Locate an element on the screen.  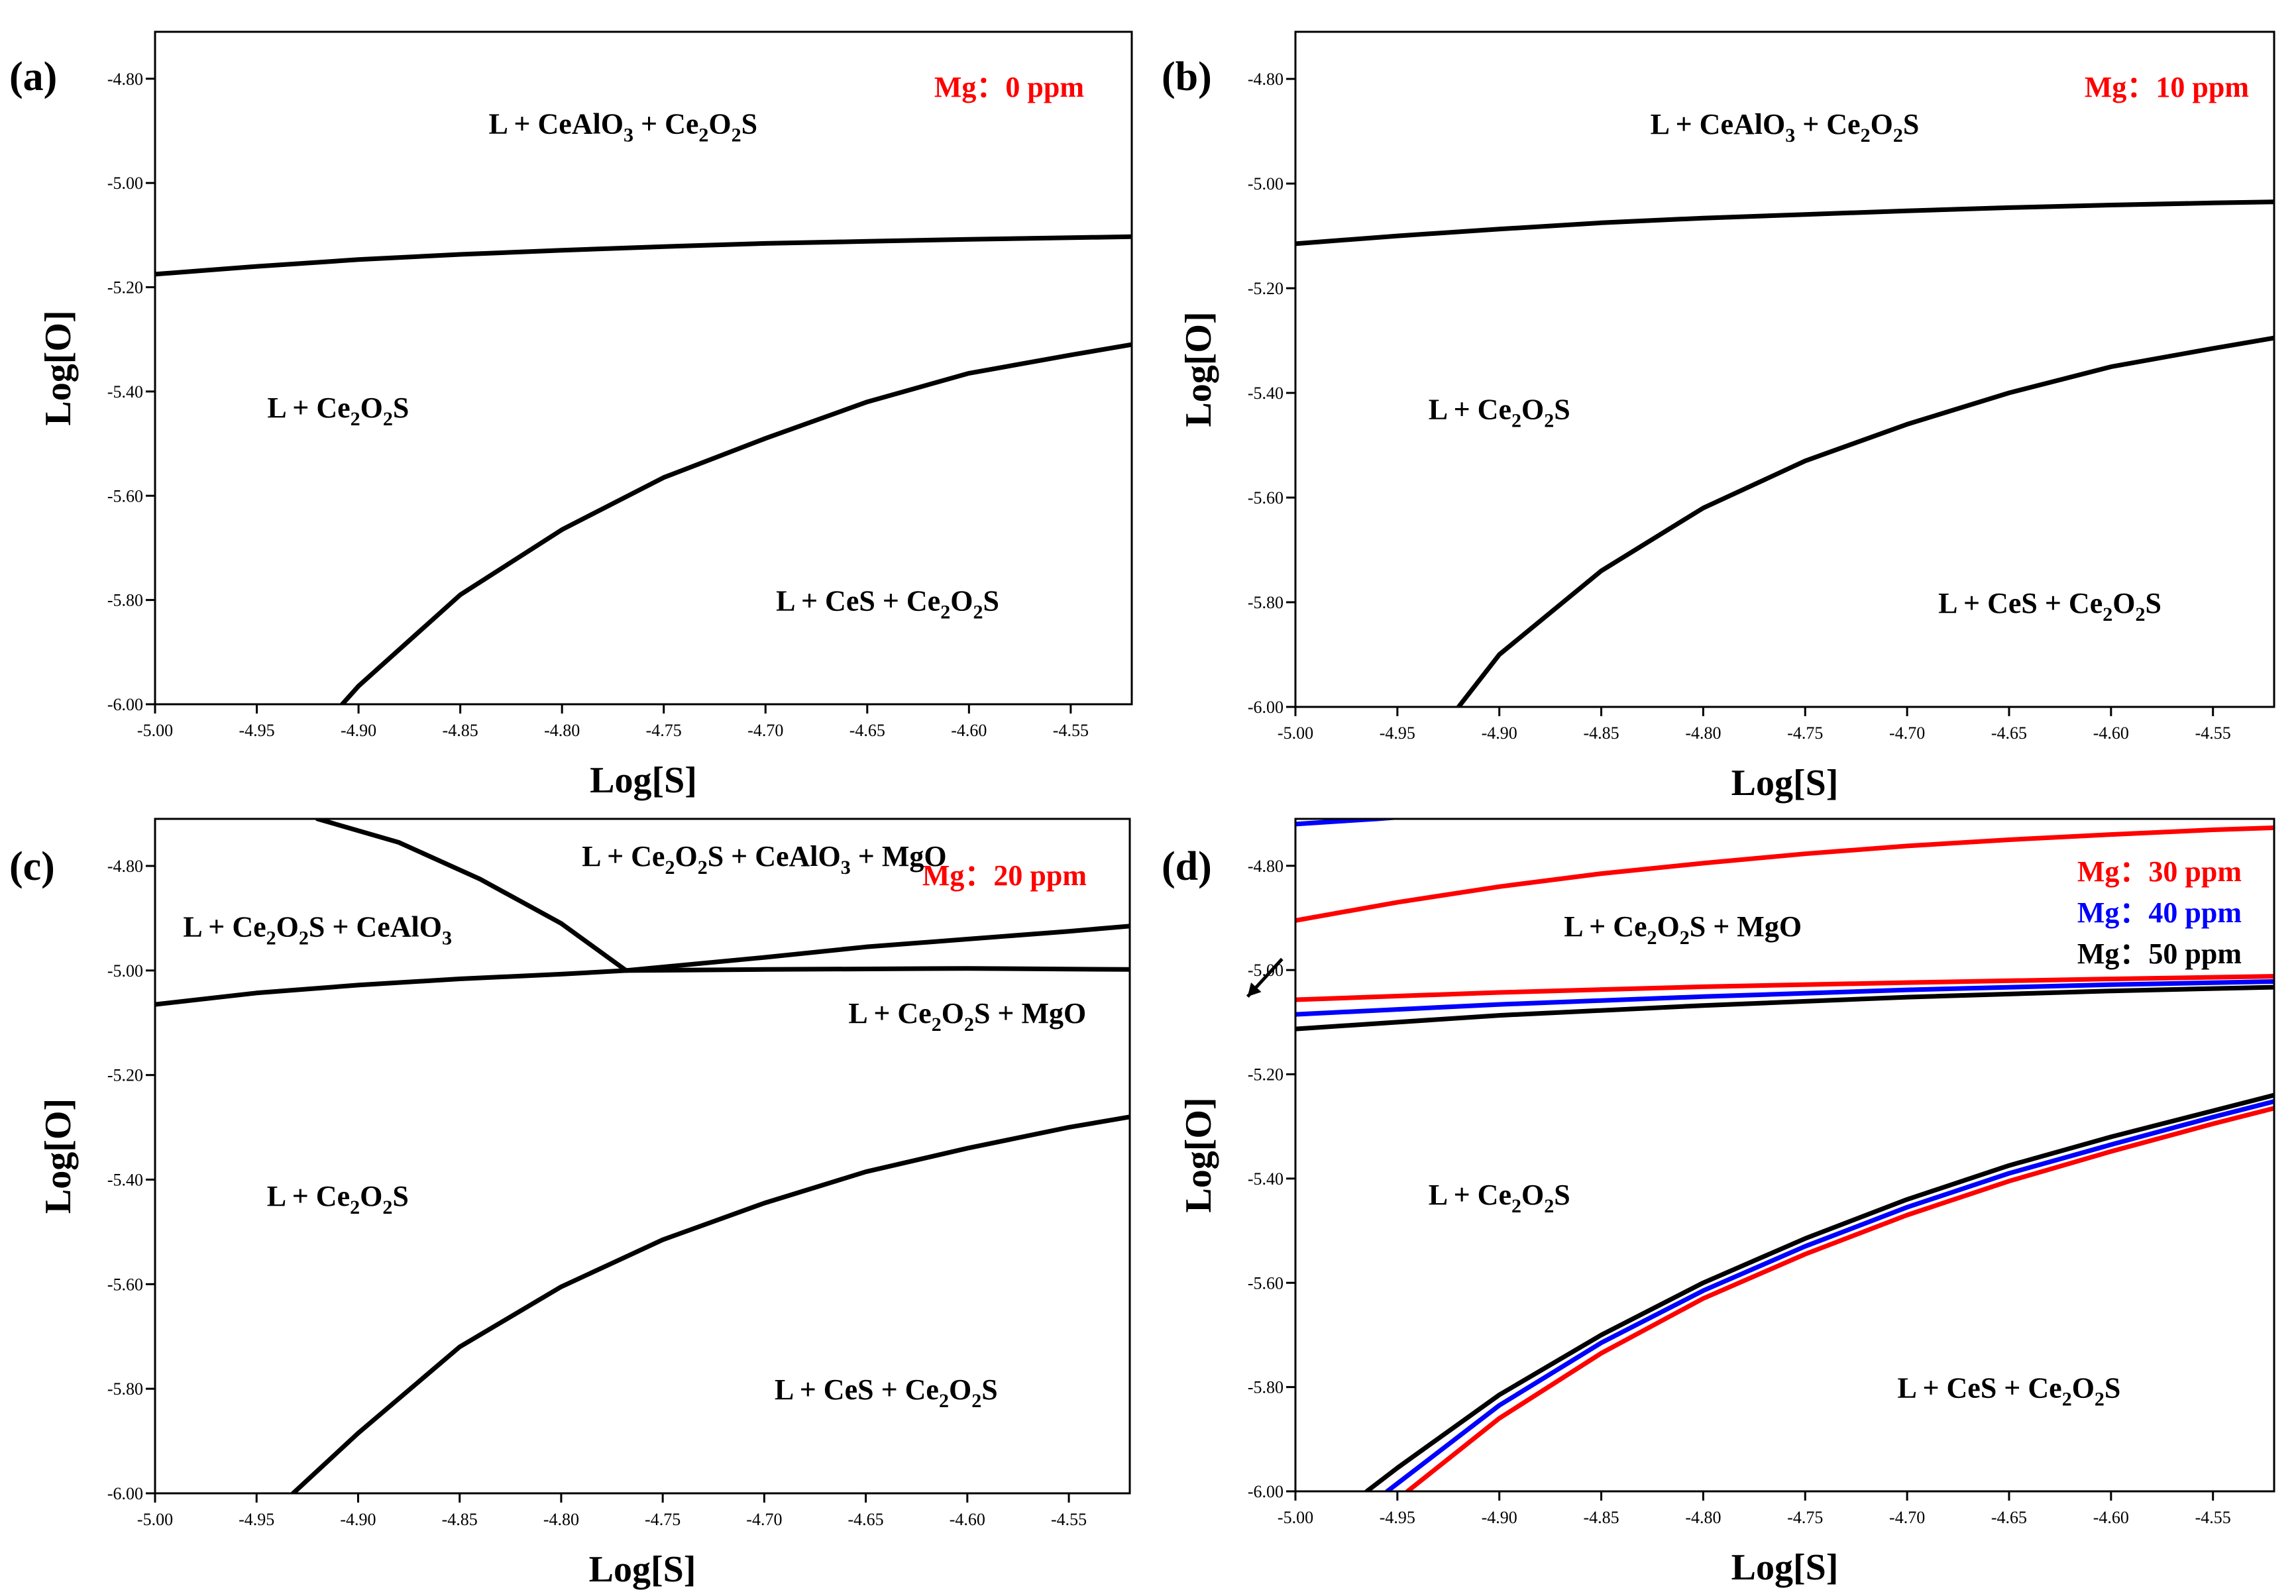
mg-concentration-label: Mg：20 ppm is located at coordinates (1005, 875).